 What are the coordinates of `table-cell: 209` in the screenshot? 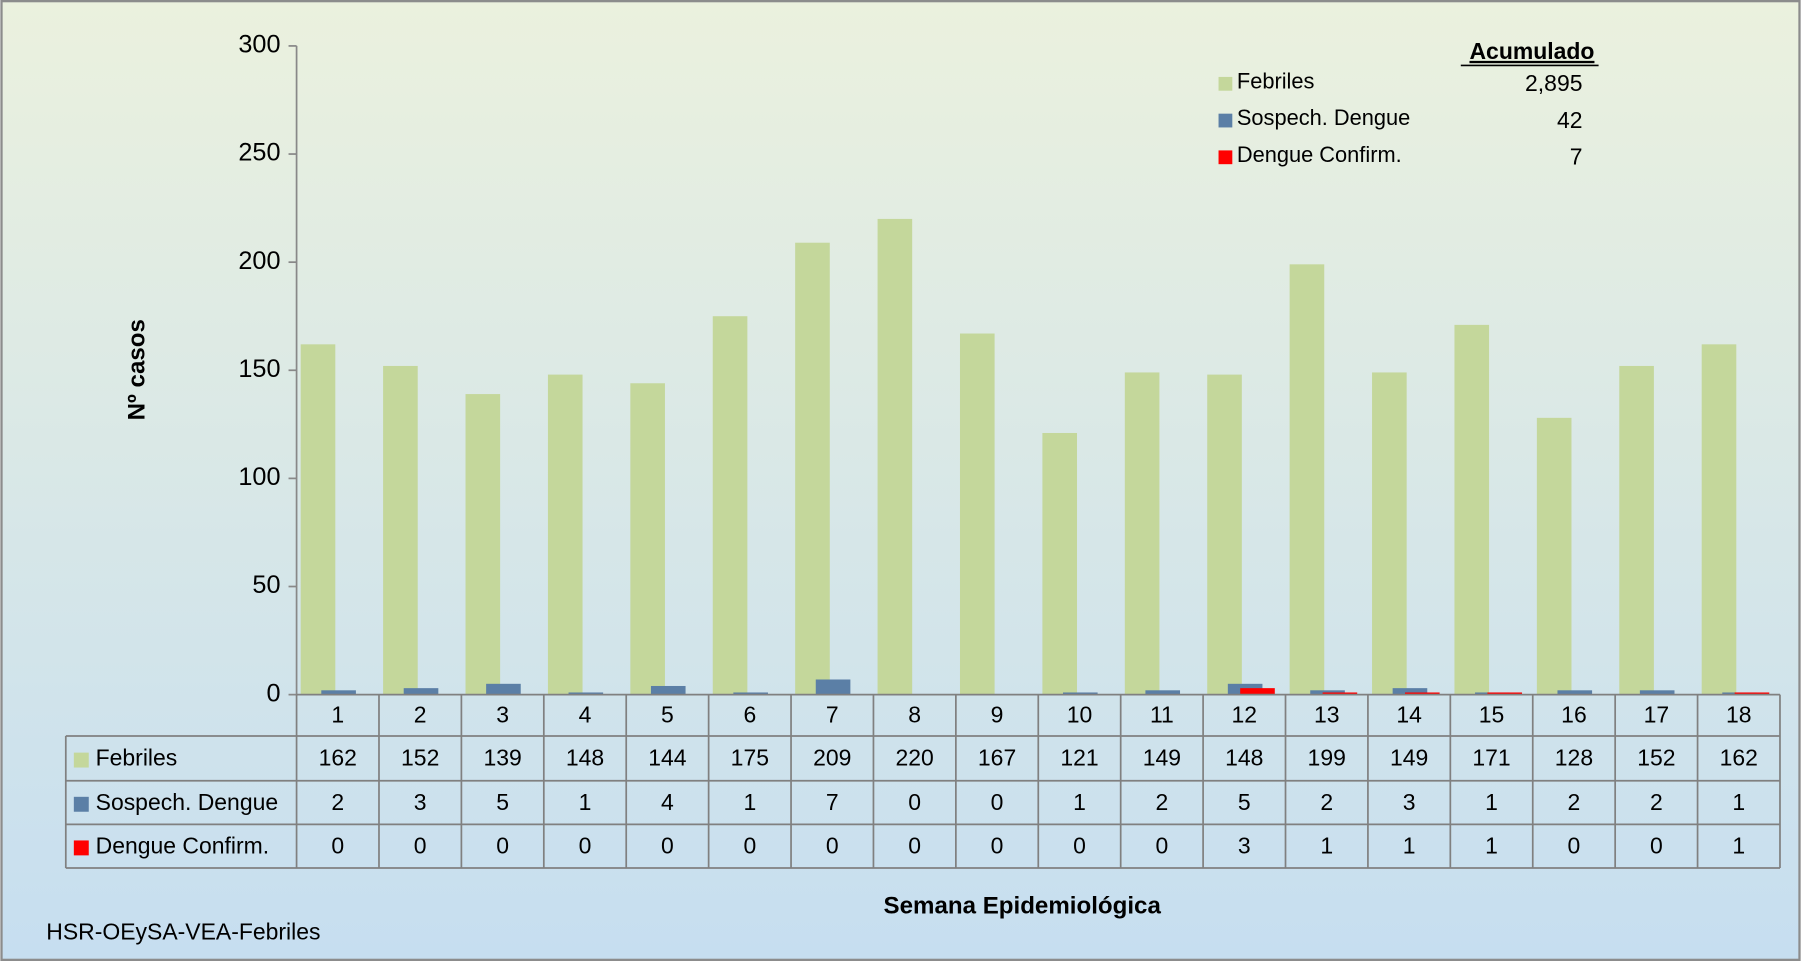 It's located at (832, 758).